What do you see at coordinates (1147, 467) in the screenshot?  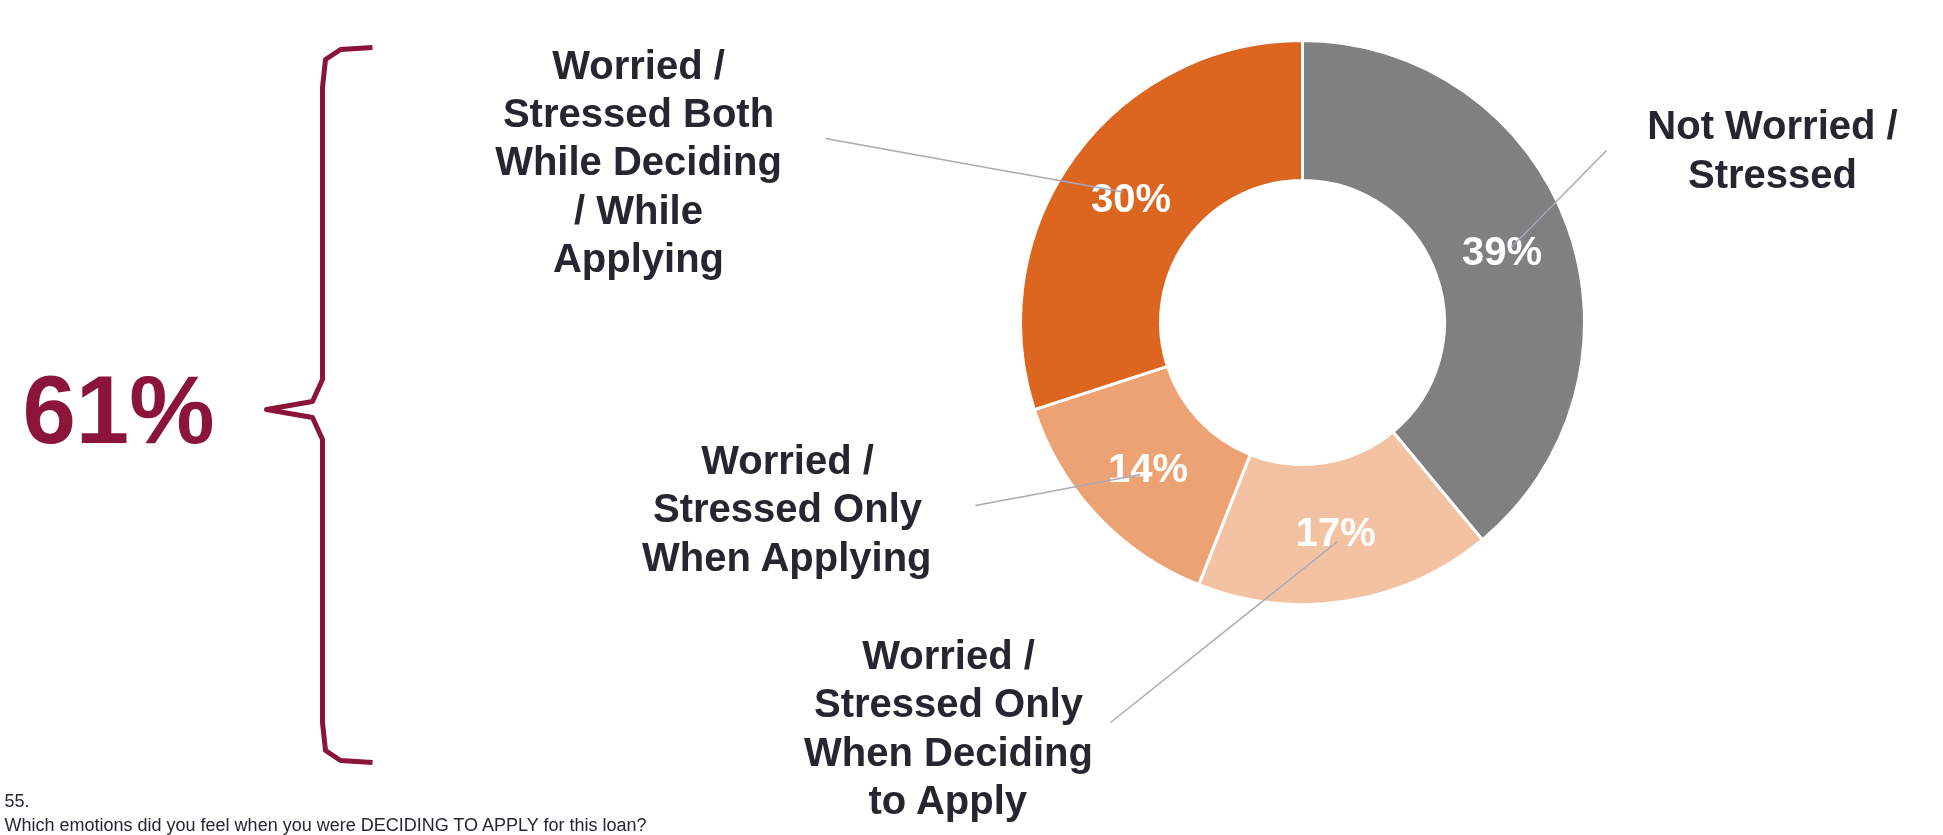 I see `data-label: 14%` at bounding box center [1147, 467].